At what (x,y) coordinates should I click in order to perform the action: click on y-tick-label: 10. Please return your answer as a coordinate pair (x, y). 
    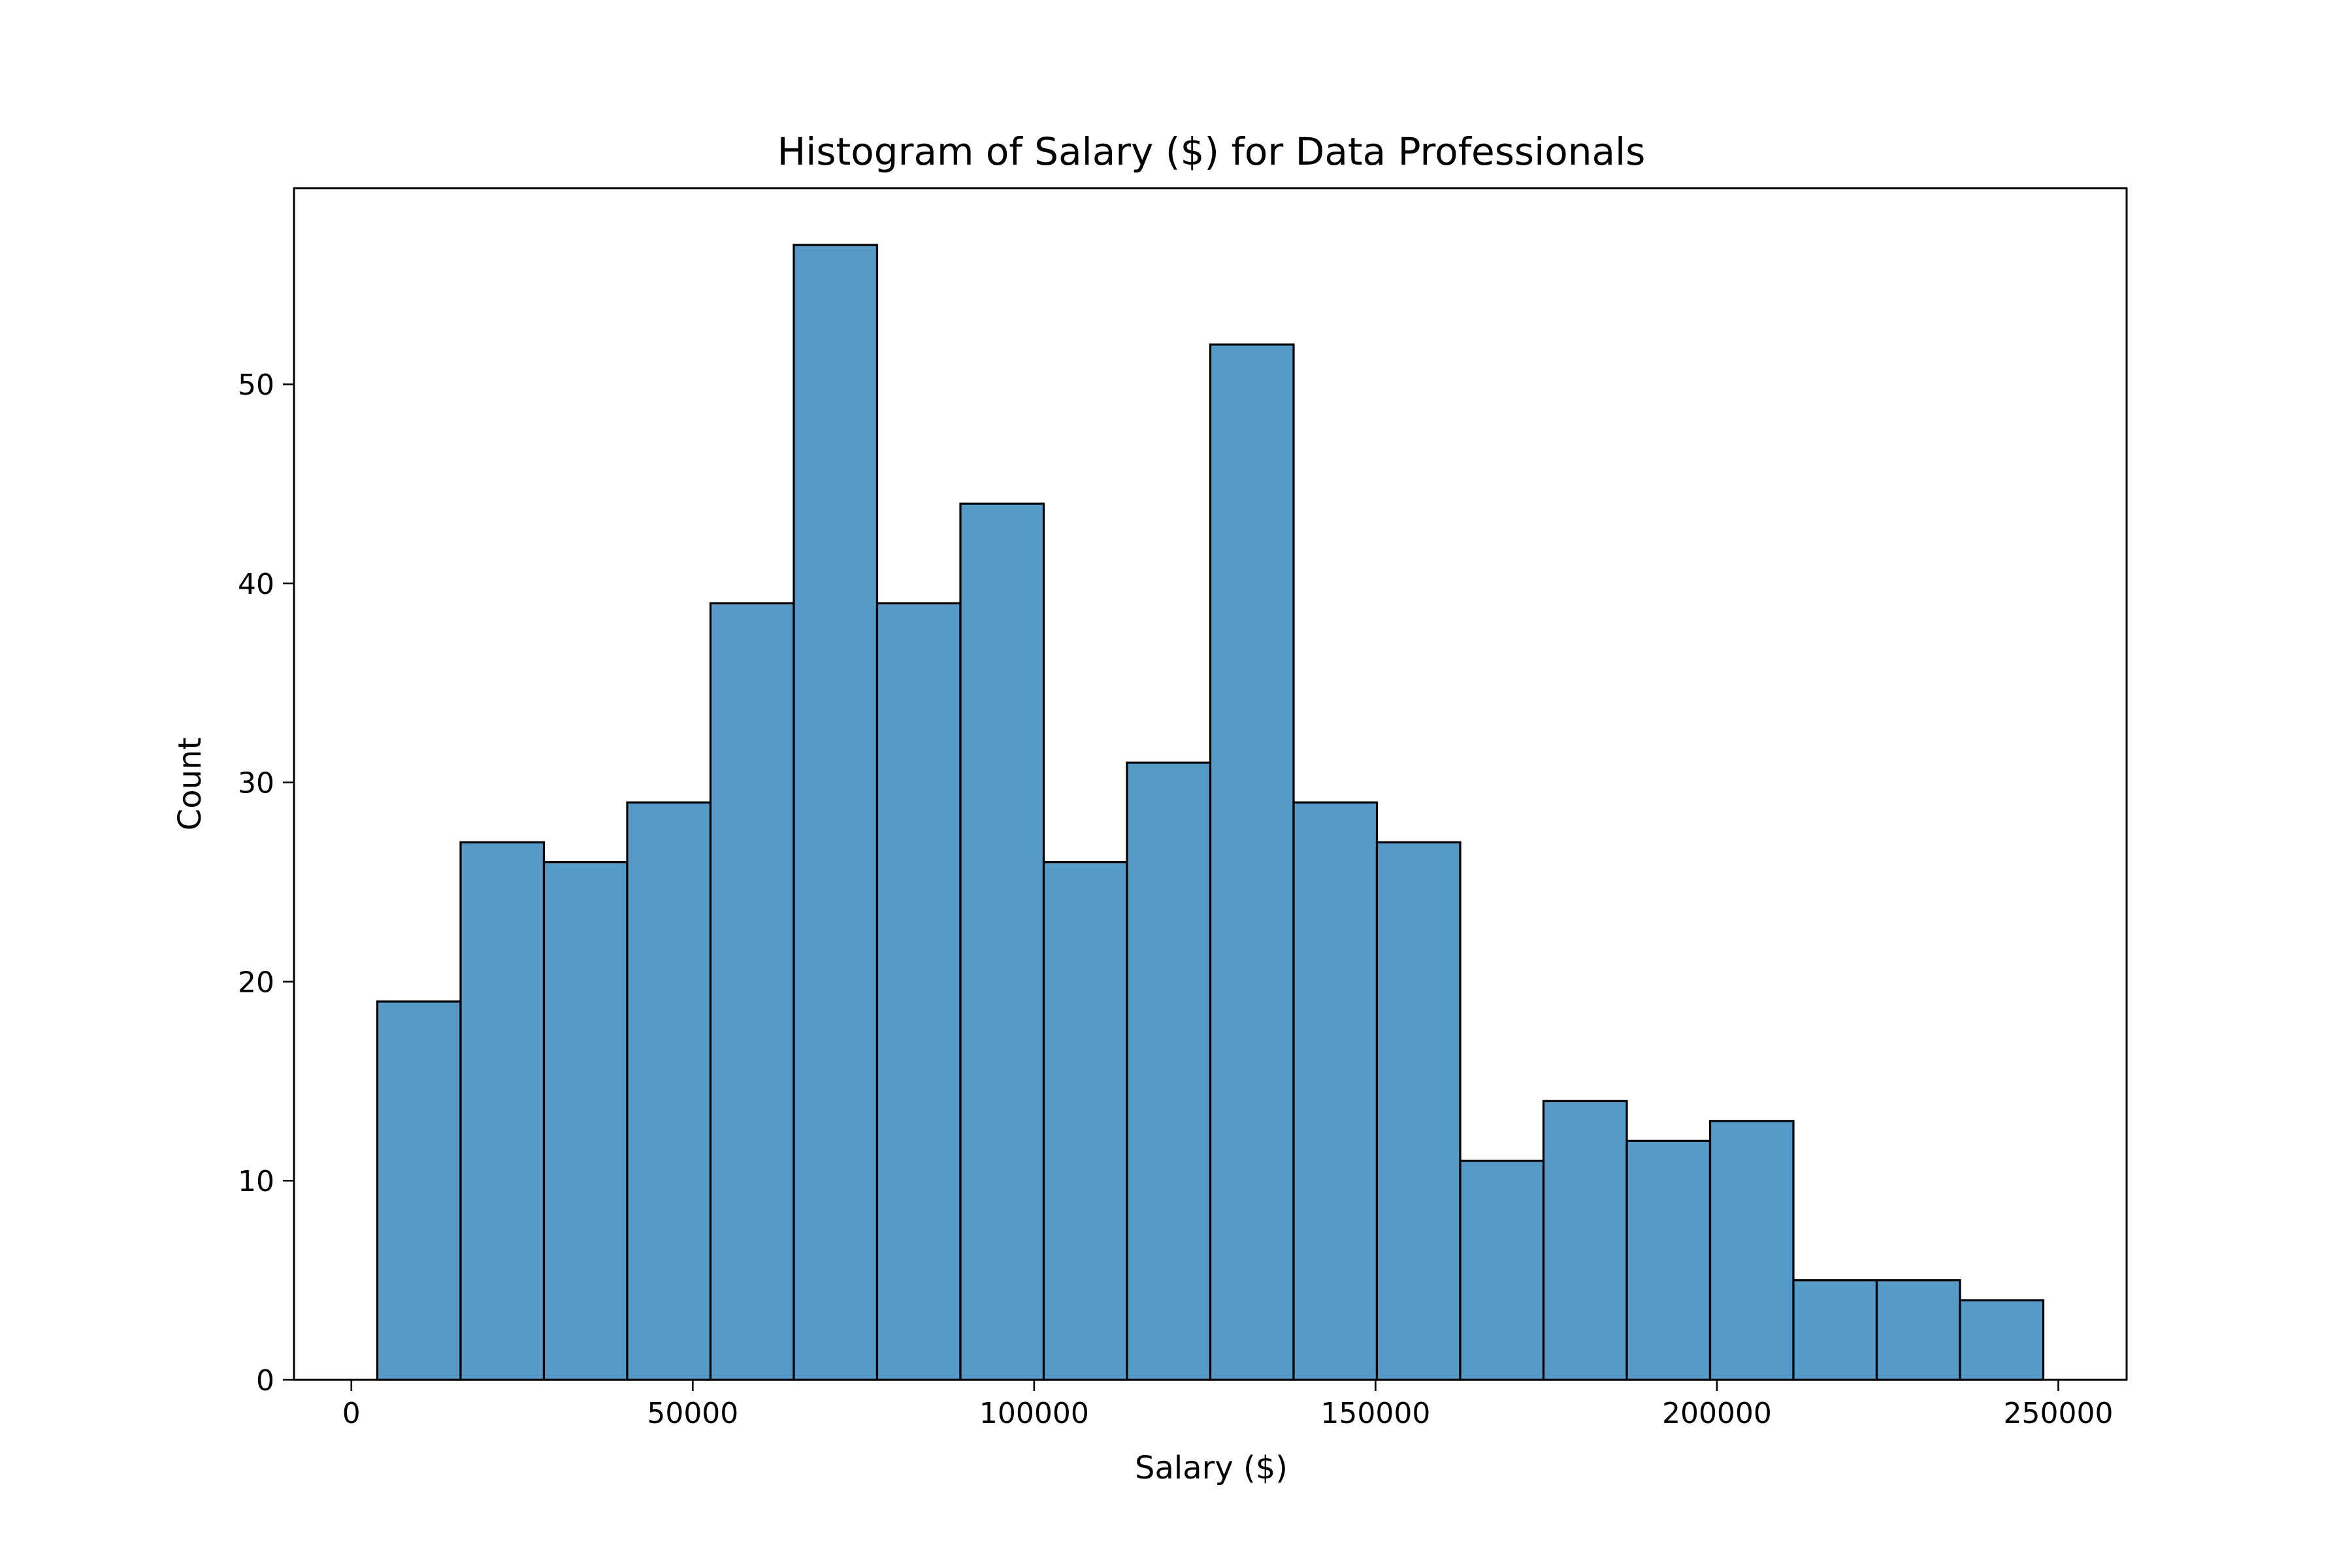
    Looking at the image, I should click on (256, 1181).